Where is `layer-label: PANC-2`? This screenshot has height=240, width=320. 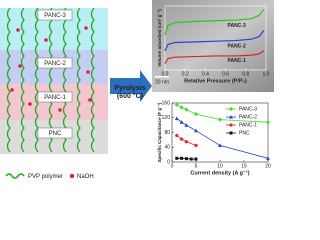
layer-label: PANC-2 is located at coordinates (55, 64).